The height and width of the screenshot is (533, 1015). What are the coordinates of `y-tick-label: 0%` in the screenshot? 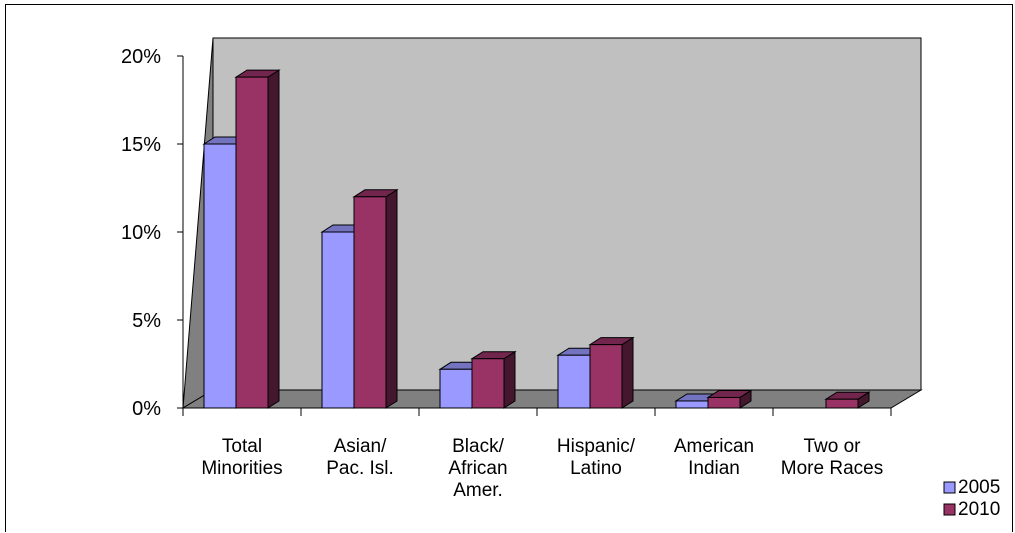 It's located at (146, 409).